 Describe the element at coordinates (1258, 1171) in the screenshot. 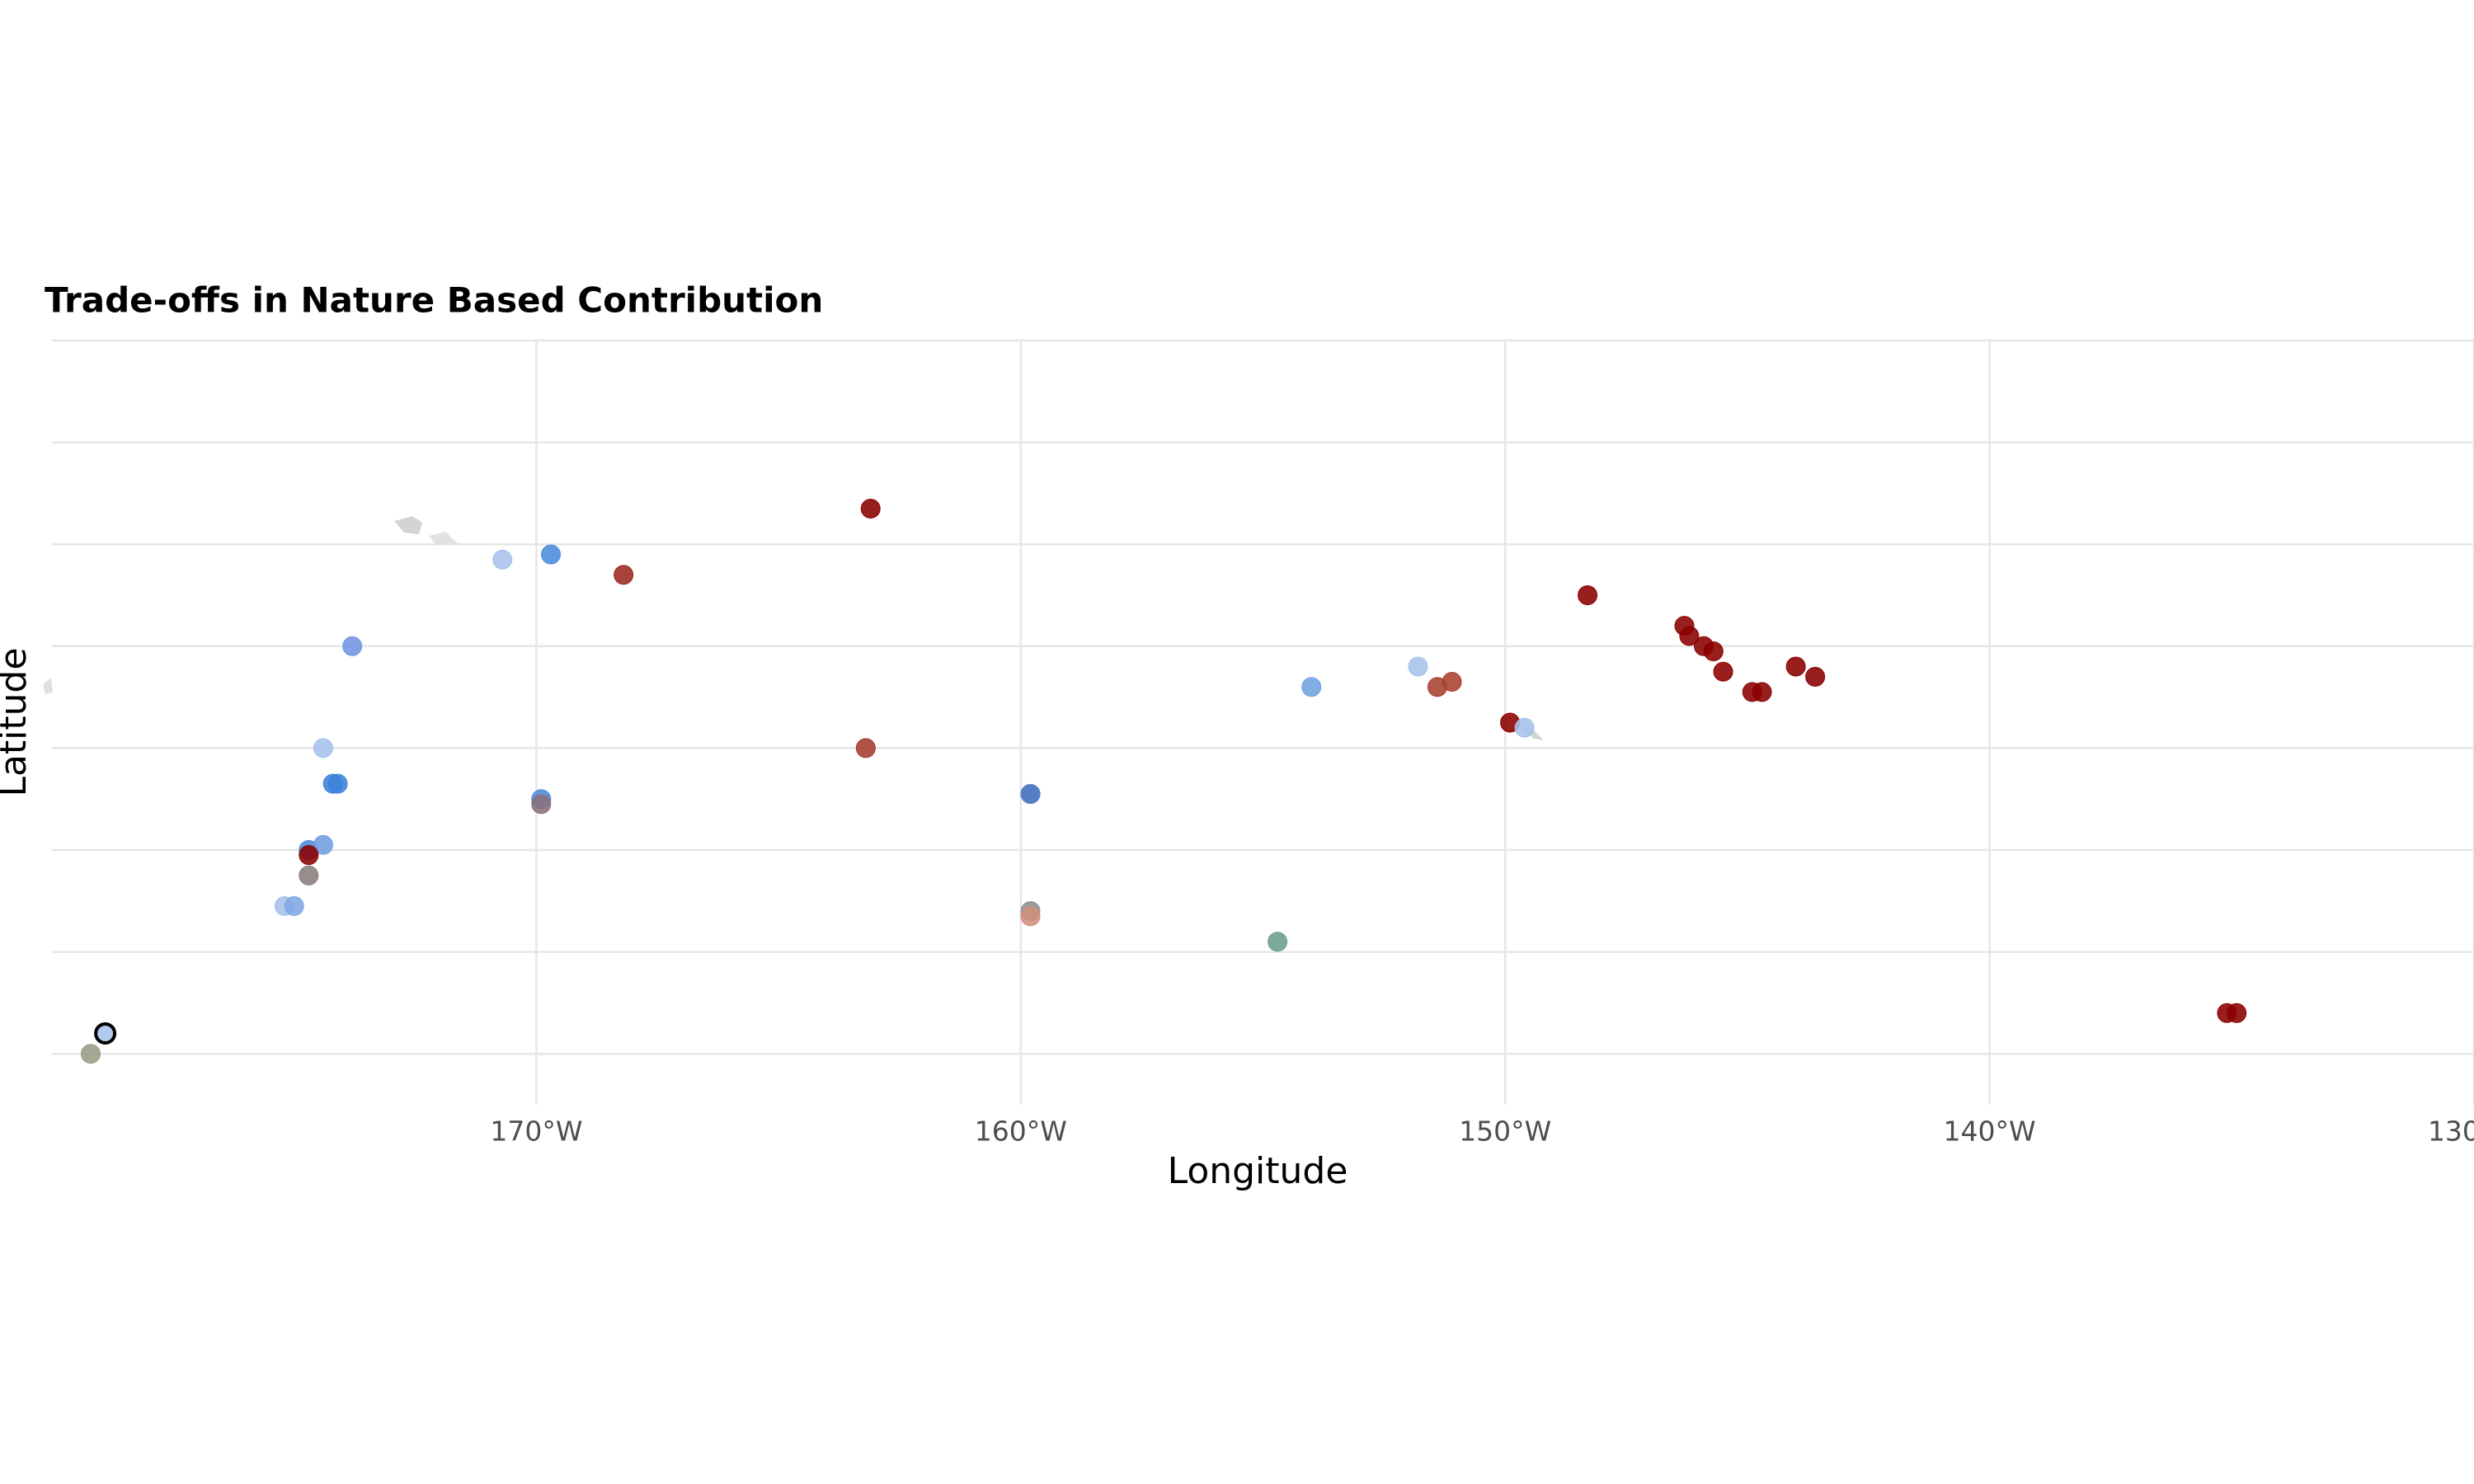

I see `x-axis-title: Longitude` at that location.